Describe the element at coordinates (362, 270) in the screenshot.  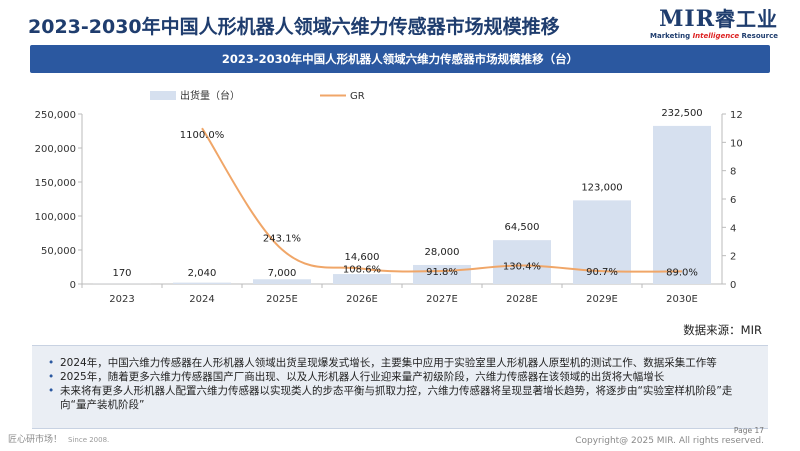
I see `gr-value-label: 108.6%` at that location.